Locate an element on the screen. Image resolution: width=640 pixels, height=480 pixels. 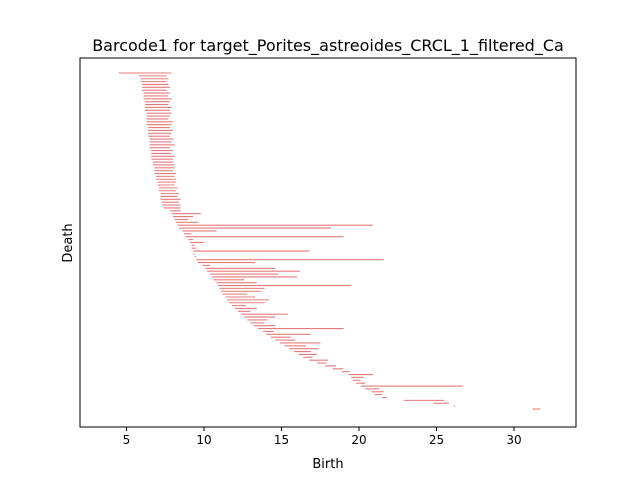
x-axis-ticks: 5 10 15 20 25 30 is located at coordinates (322, 437).